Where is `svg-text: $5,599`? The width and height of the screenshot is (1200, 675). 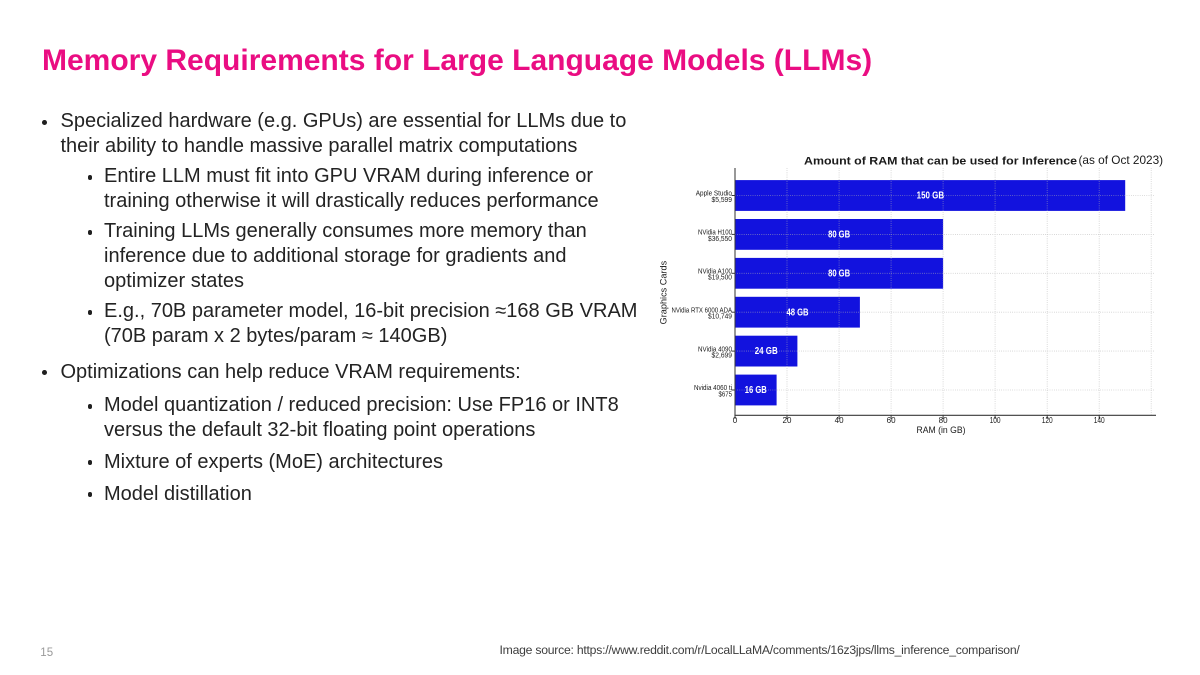
svg-text: $5,599 is located at coordinates (722, 199).